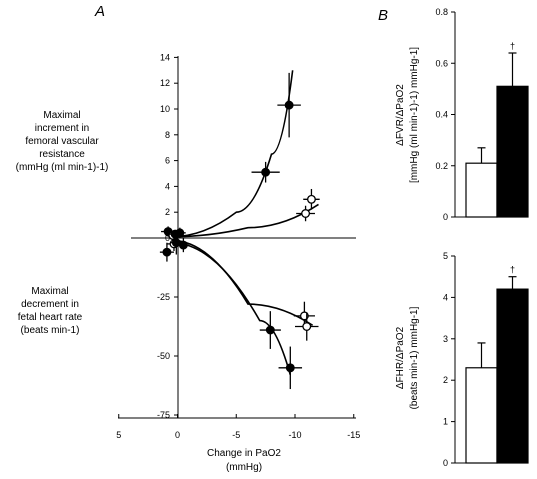  What do you see at coordinates (232, 154) in the screenshot?
I see `fit-curve-upper-filled` at bounding box center [232, 154].